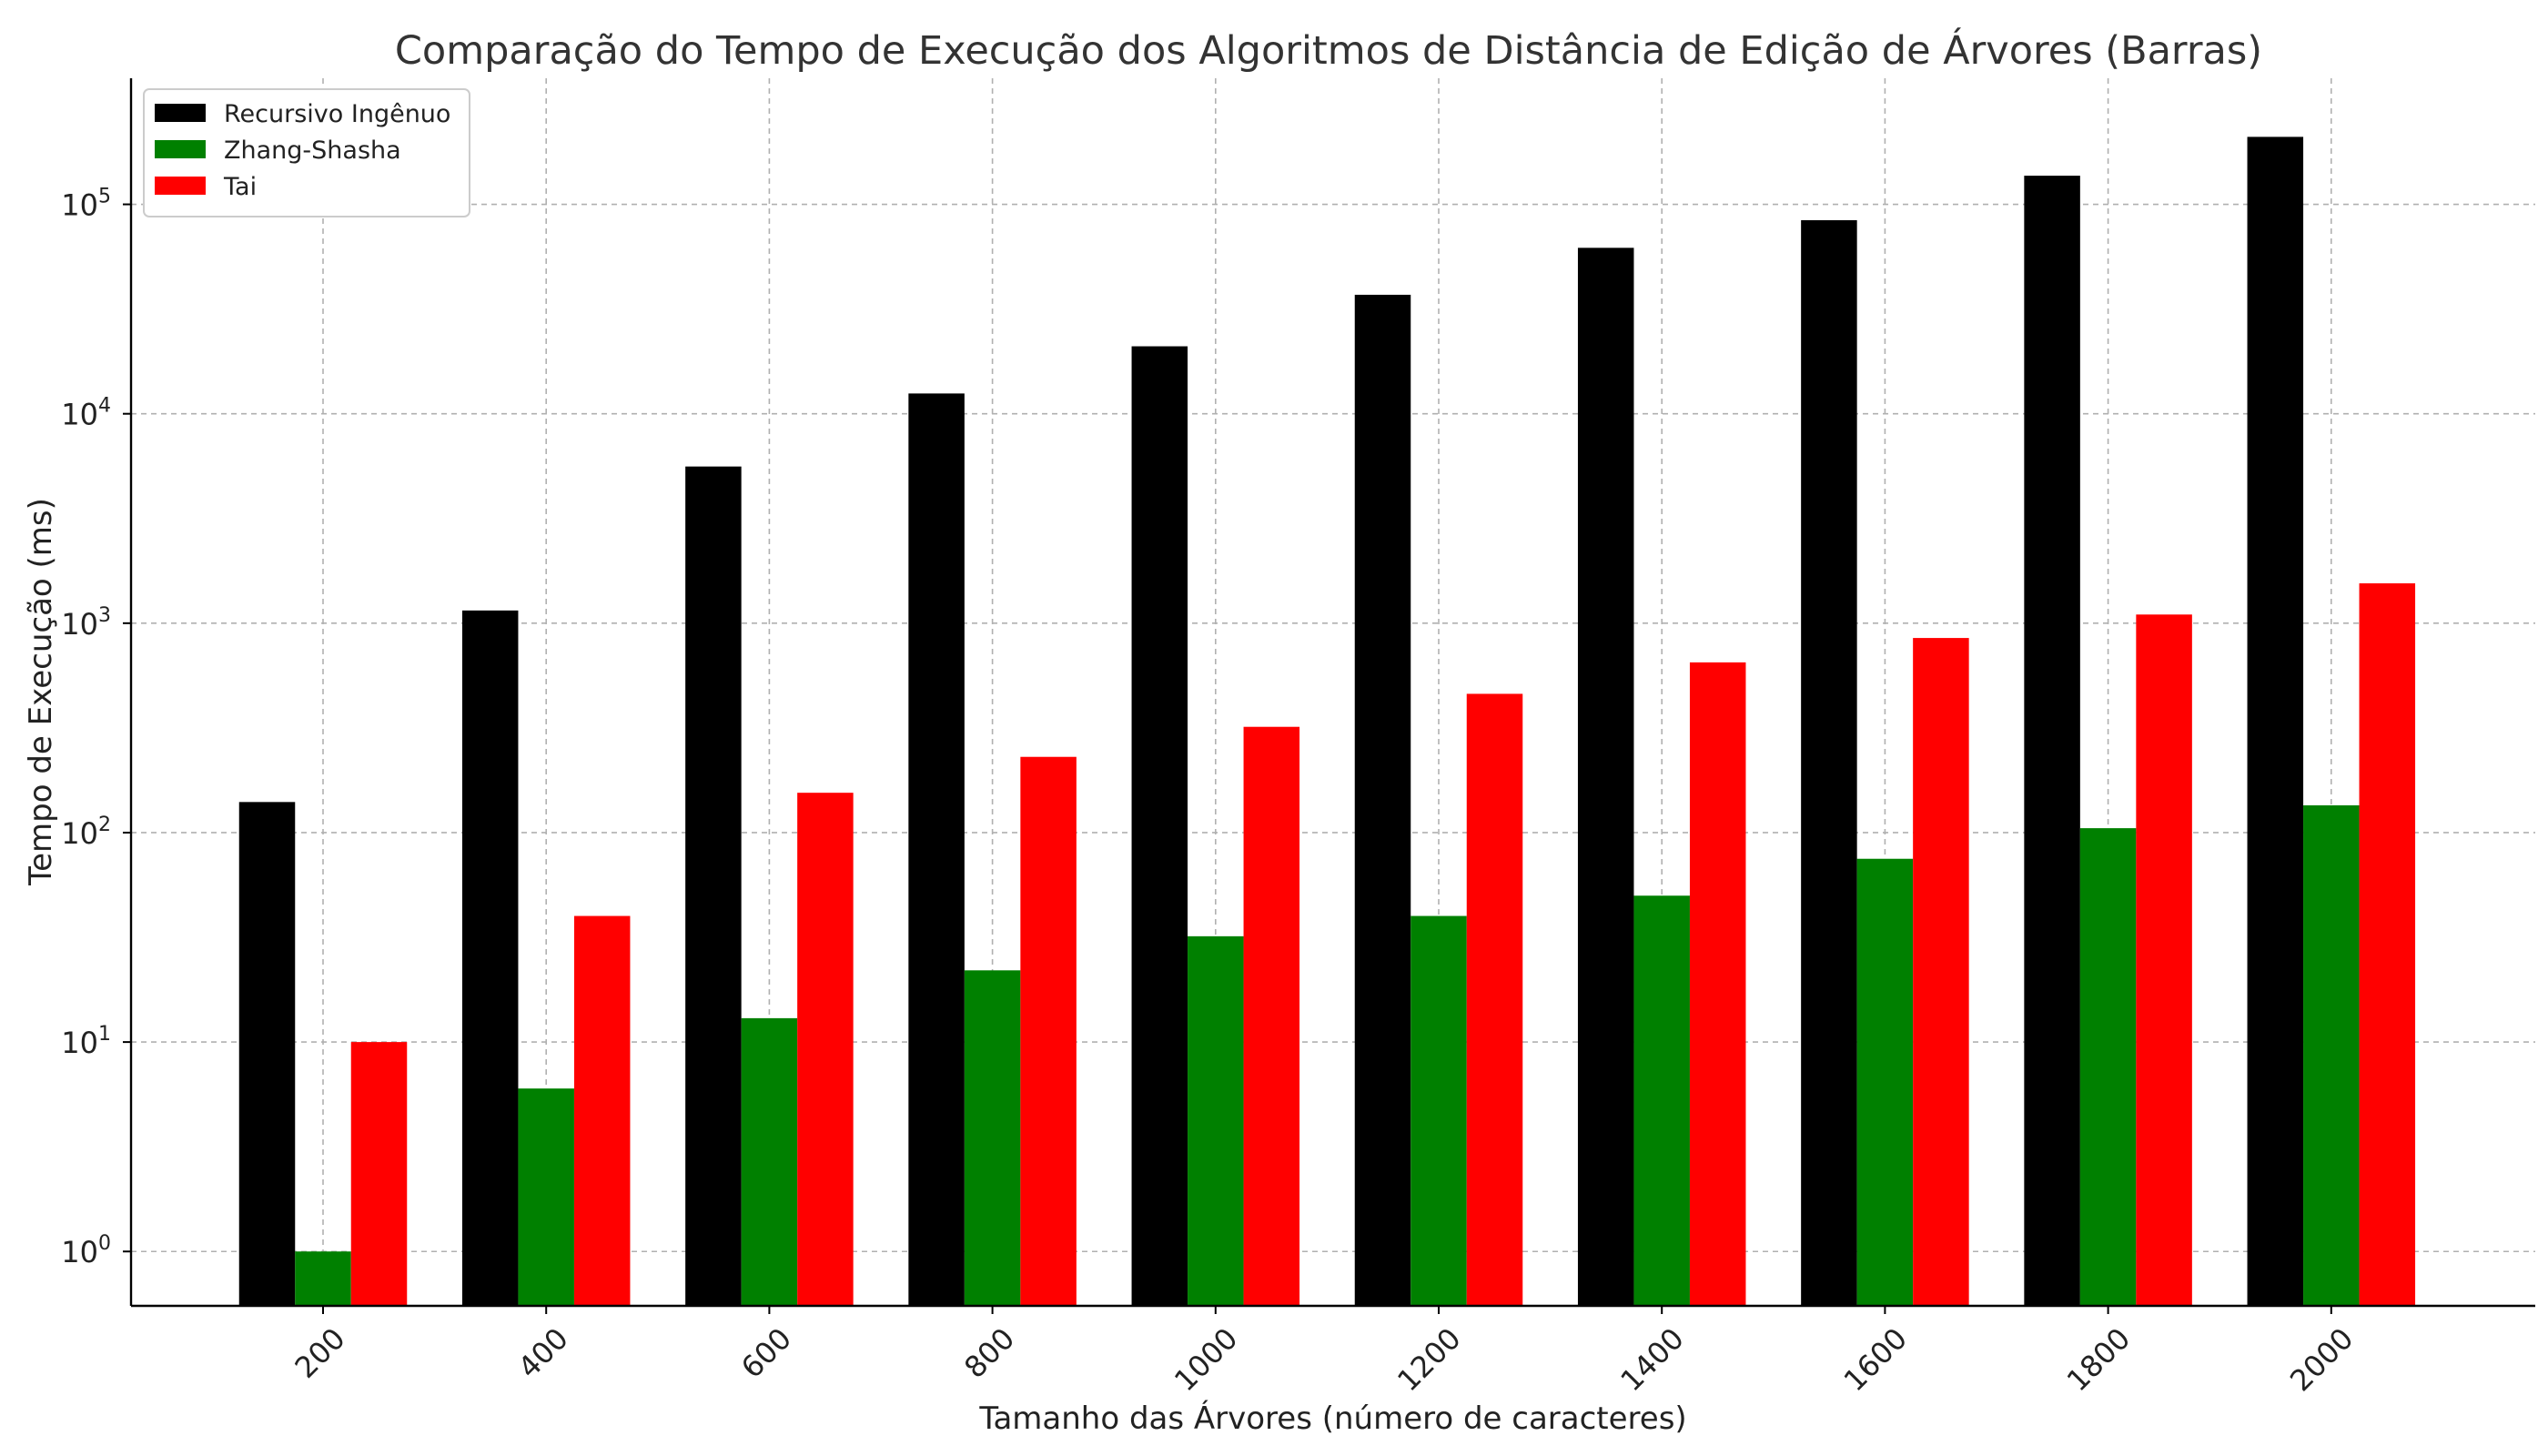 This screenshot has height=1456, width=2548. I want to click on y-axis-label: Tempo de Execução (ms), so click(41, 692).